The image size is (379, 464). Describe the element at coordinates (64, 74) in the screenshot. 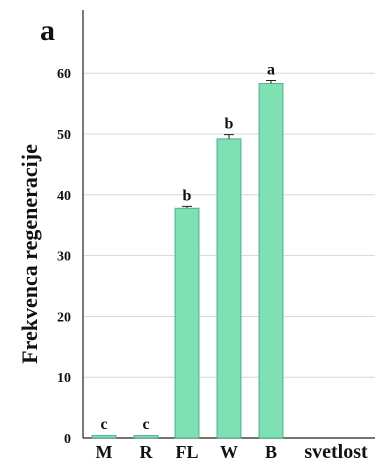

I see `y-tick-label: 60` at that location.